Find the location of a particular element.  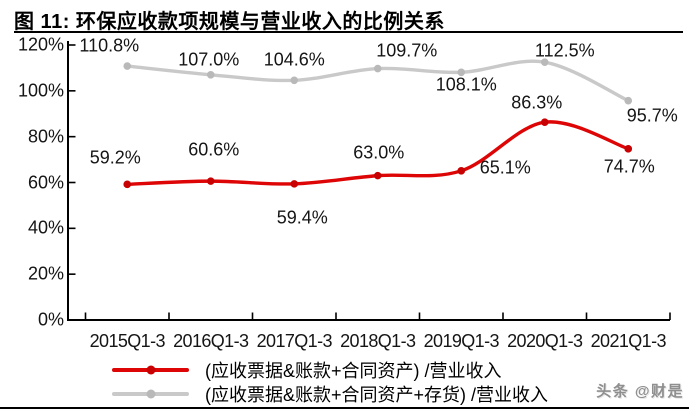

legend-line-sample-red is located at coordinates (150, 370).